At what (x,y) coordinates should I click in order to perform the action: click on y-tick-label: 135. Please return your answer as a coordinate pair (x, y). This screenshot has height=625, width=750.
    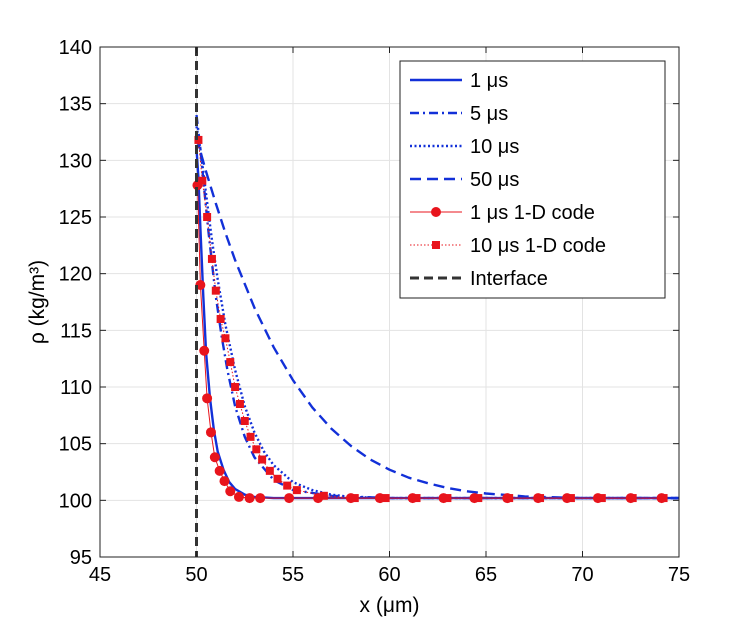
    Looking at the image, I should click on (75, 105).